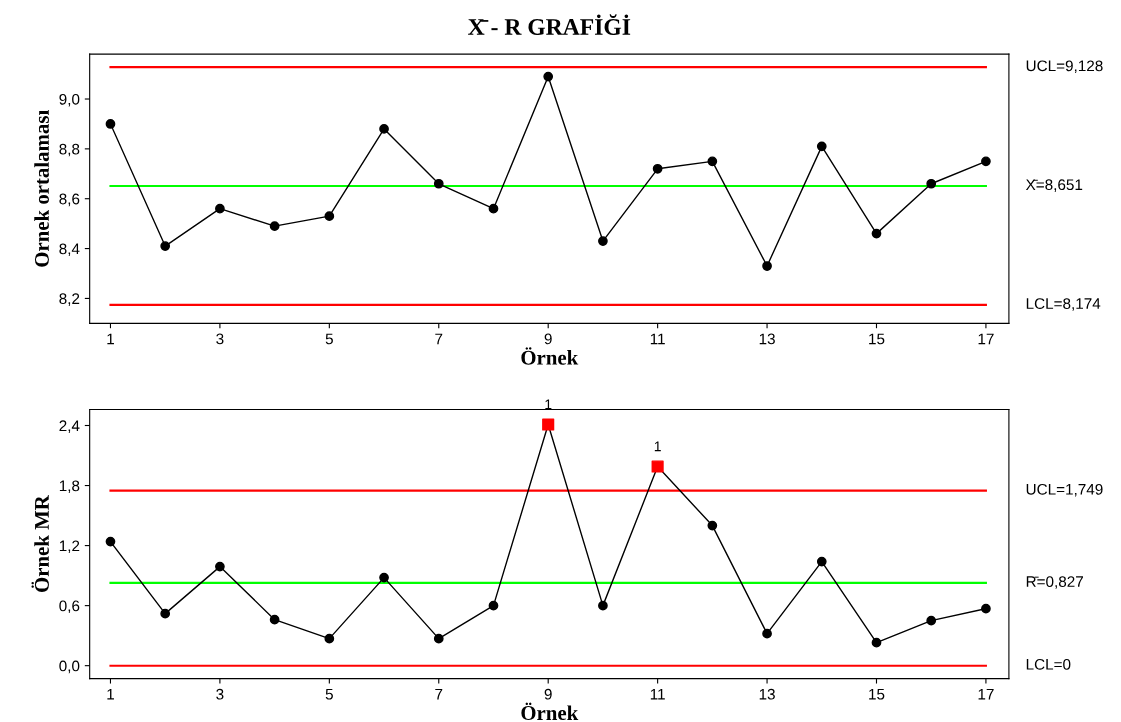 The height and width of the screenshot is (722, 1121). Describe the element at coordinates (1048, 664) in the screenshot. I see `ref-line-label: LCL=0` at that location.